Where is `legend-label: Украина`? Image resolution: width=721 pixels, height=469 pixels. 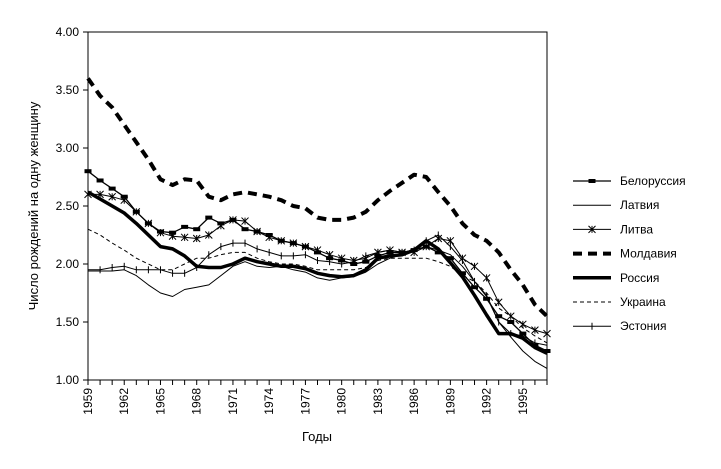 legend-label: Украина is located at coordinates (643, 302).